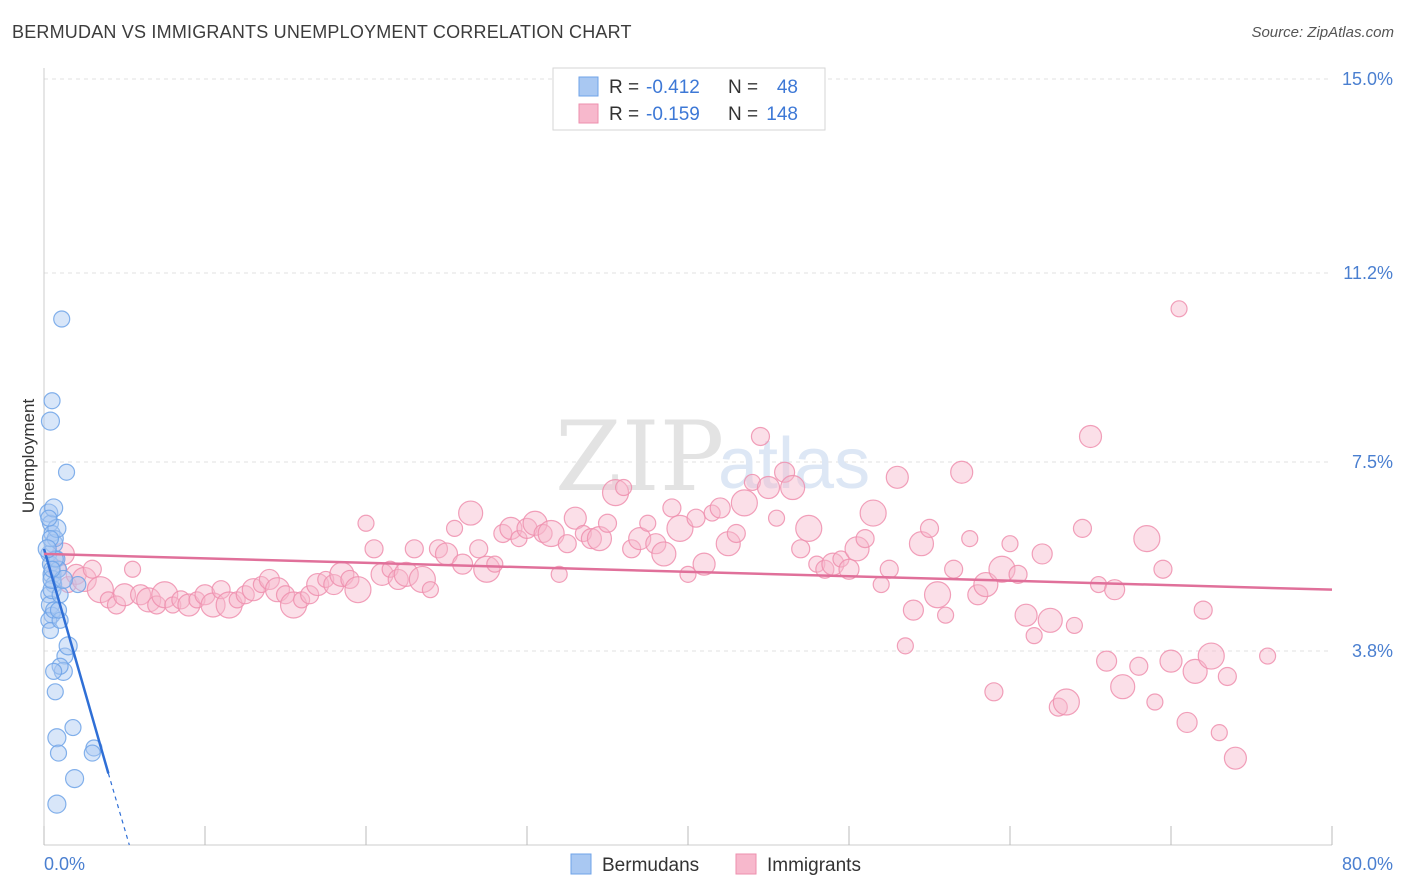 The width and height of the screenshot is (1406, 892). I want to click on y-tick-label: 15.0%, so click(1367, 79).